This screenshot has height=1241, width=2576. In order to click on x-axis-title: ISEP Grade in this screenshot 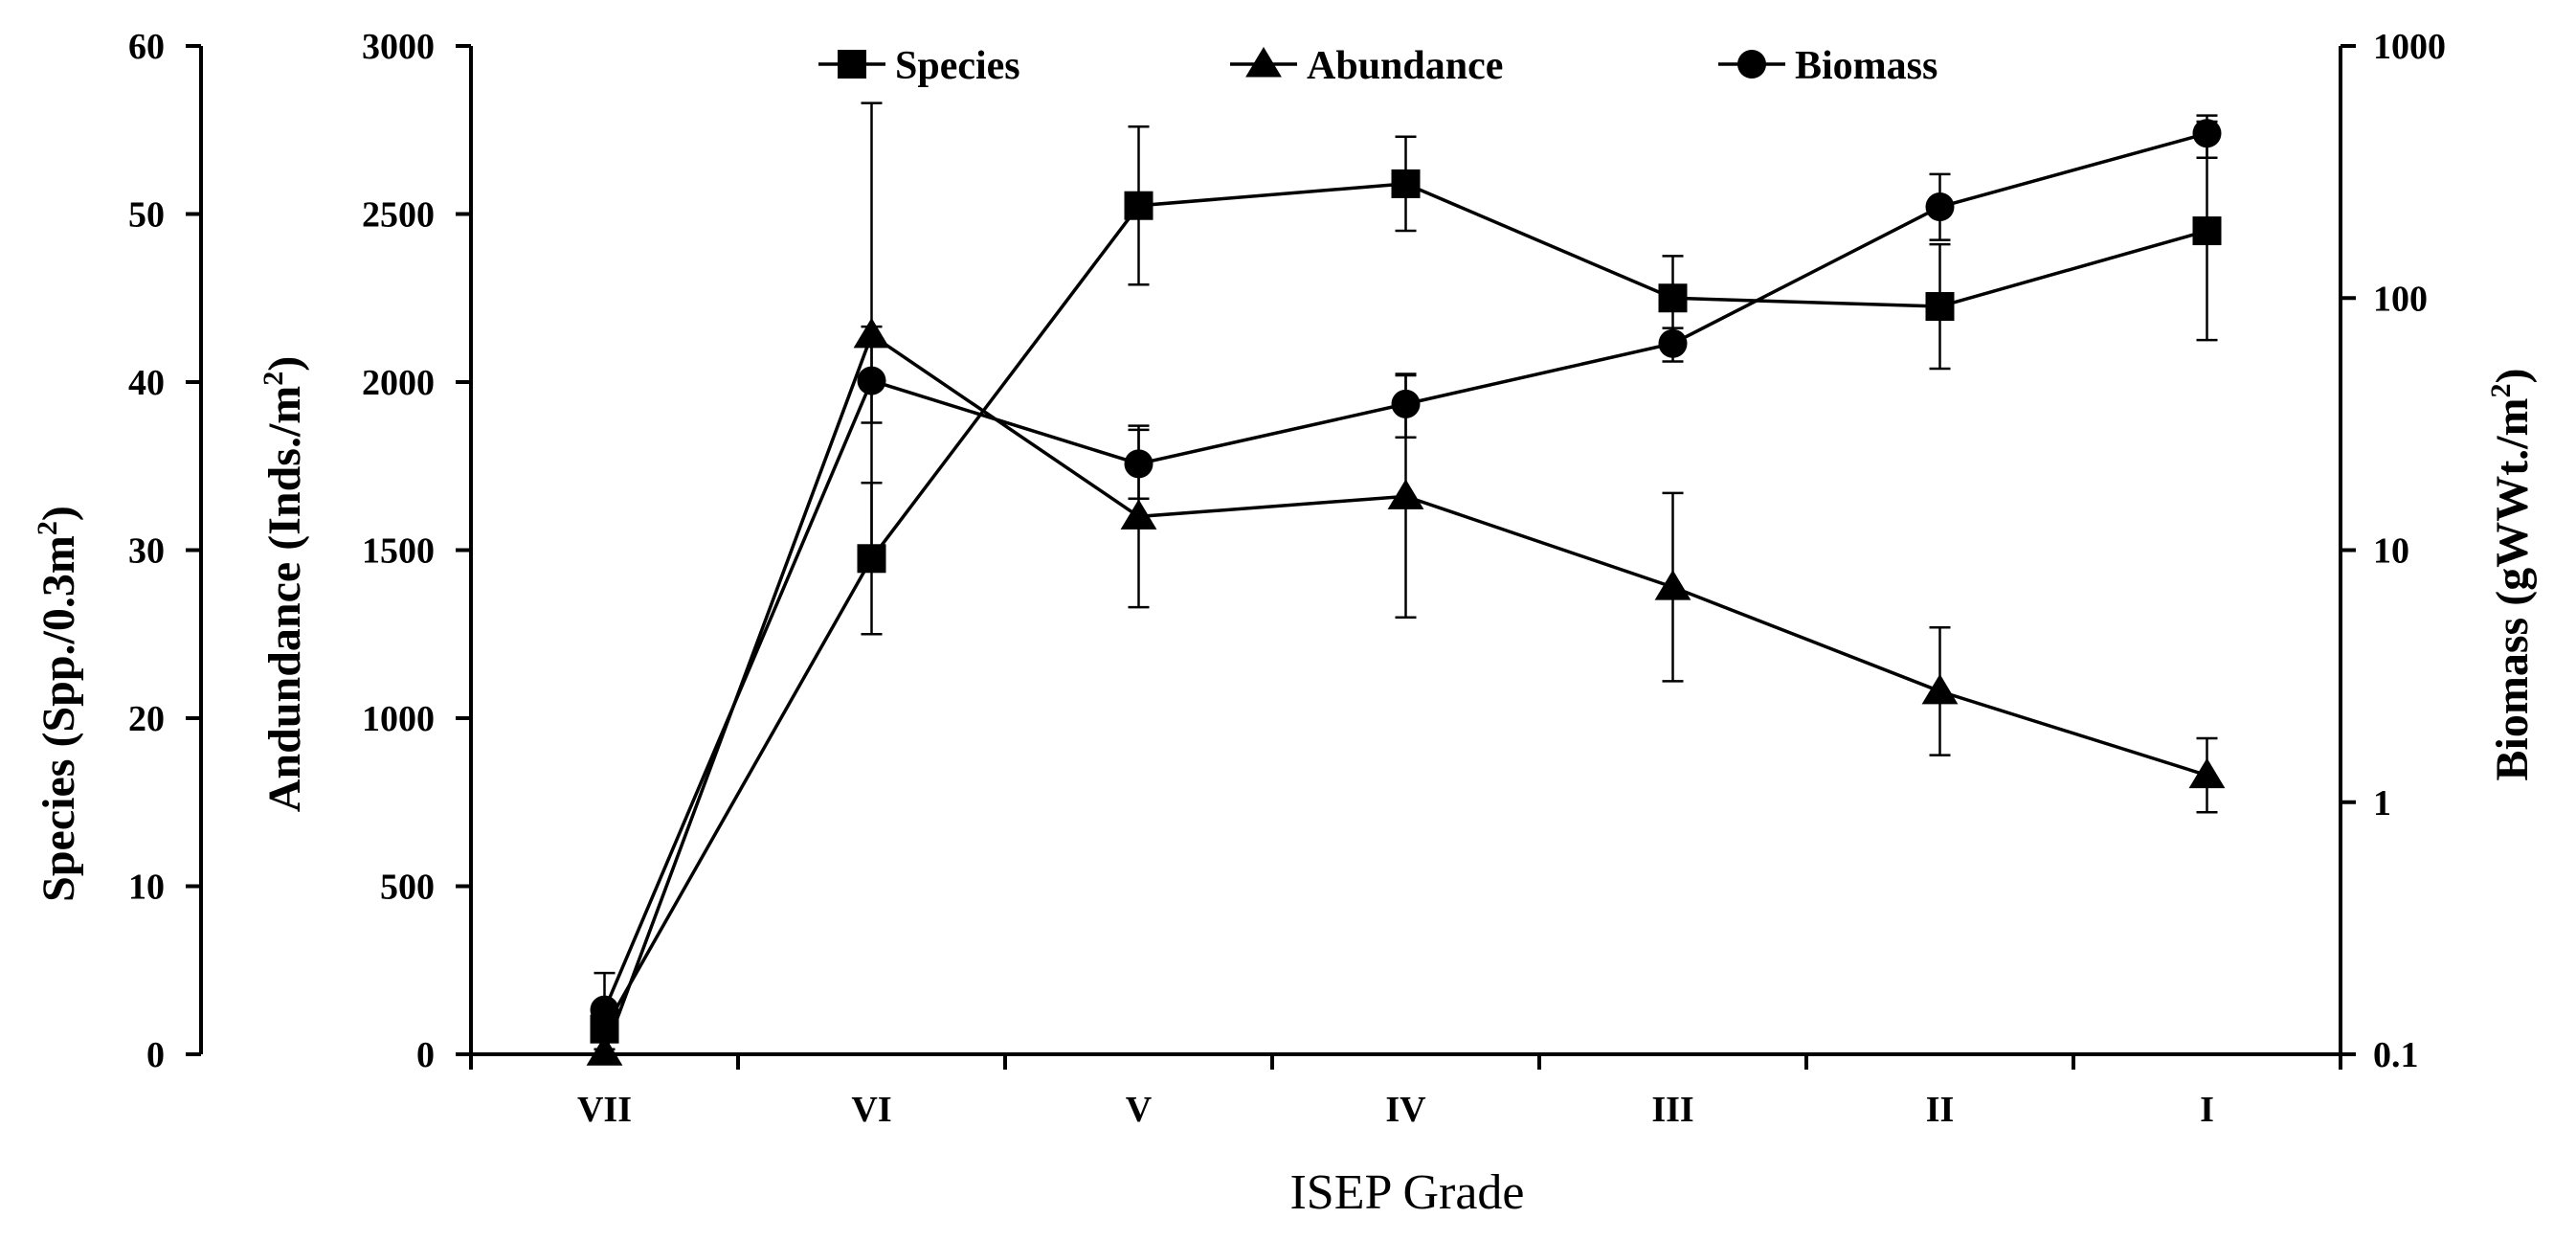, I will do `click(1407, 1192)`.